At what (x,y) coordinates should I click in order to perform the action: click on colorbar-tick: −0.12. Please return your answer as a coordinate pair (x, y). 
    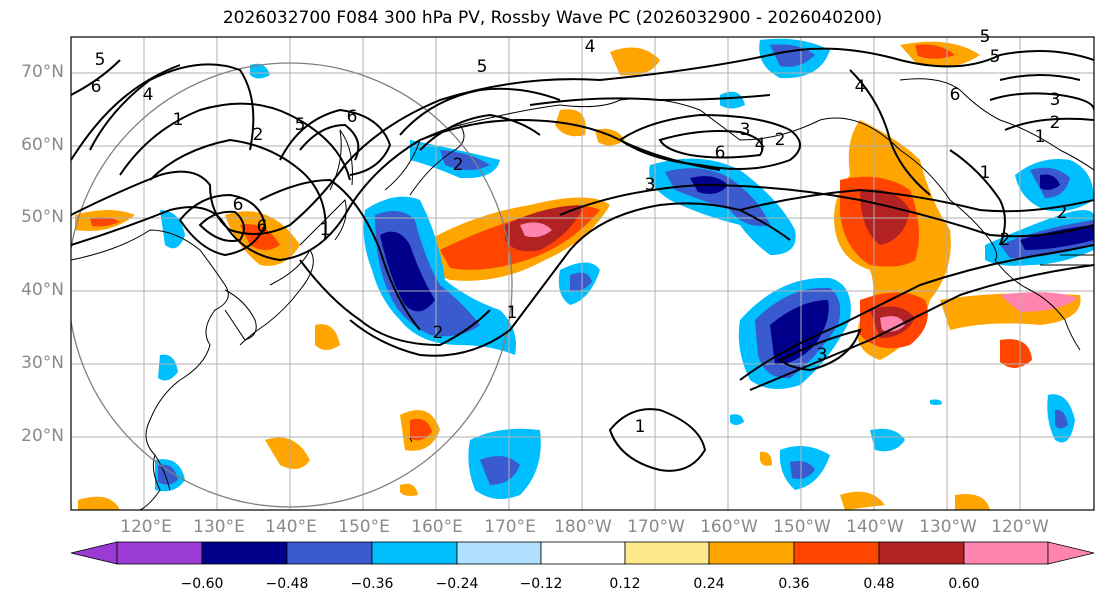
    Looking at the image, I should click on (541, 584).